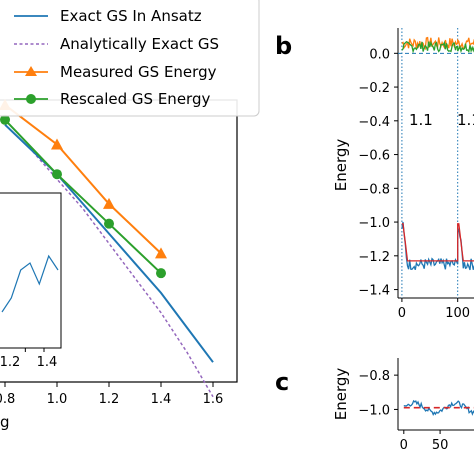 The height and width of the screenshot is (474, 474). Describe the element at coordinates (10, 362) in the screenshot. I see `inset-x-tick-label: 1.2` at that location.